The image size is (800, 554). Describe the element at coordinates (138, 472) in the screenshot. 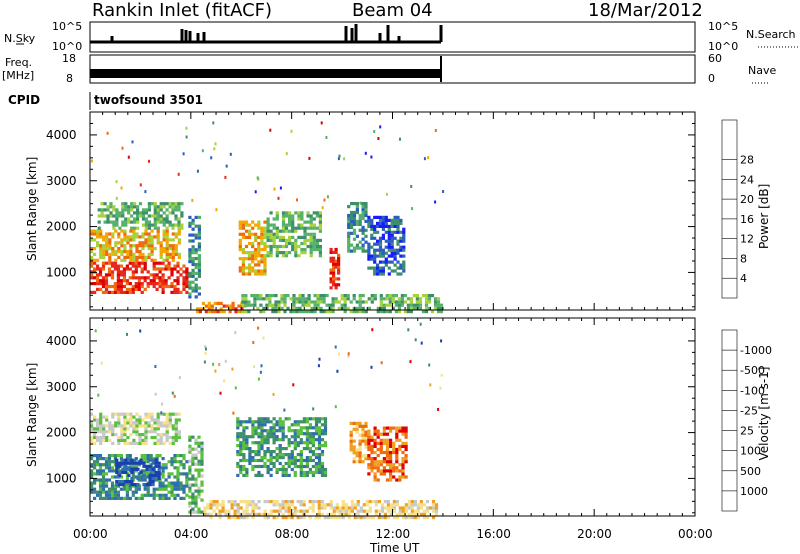

I see `data-region` at that location.